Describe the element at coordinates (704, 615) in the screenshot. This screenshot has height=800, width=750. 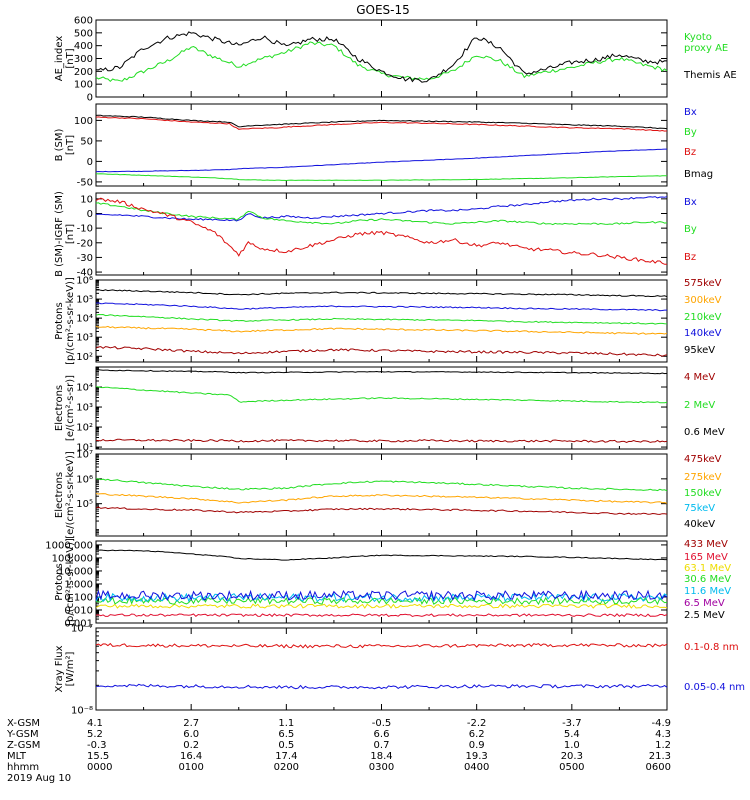
I see `legend-entry: 2.5 MeV` at that location.